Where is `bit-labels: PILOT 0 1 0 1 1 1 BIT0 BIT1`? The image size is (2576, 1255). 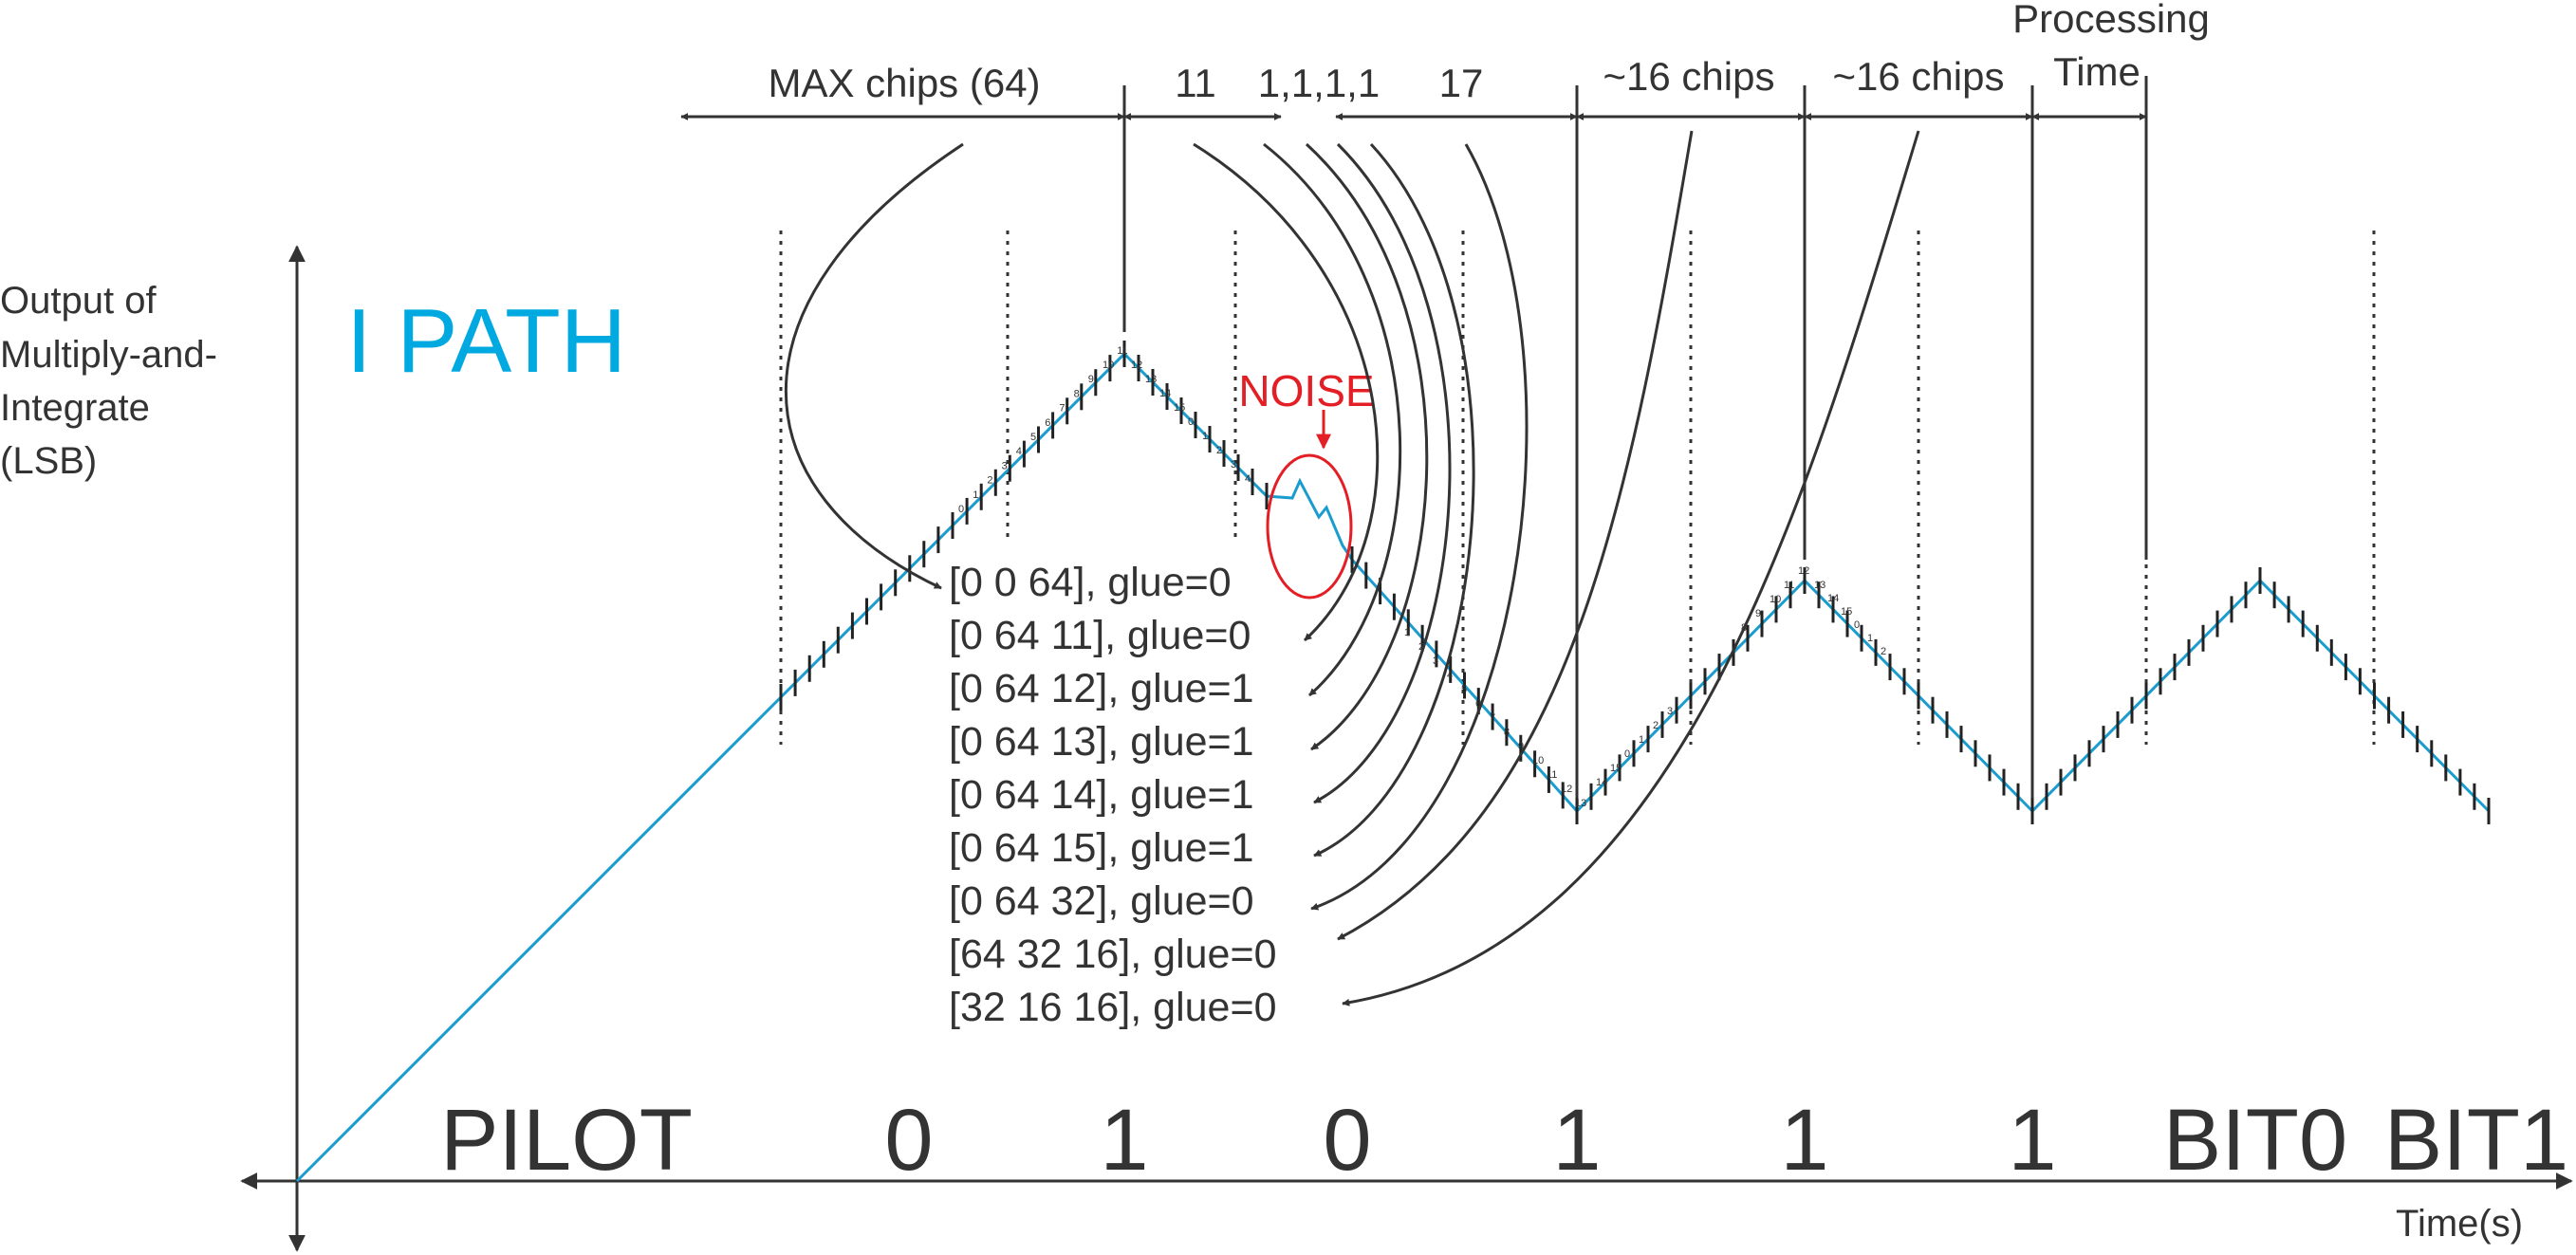
bit-labels: PILOT 0 1 0 1 1 1 BIT0 BIT1 is located at coordinates (1504, 1140).